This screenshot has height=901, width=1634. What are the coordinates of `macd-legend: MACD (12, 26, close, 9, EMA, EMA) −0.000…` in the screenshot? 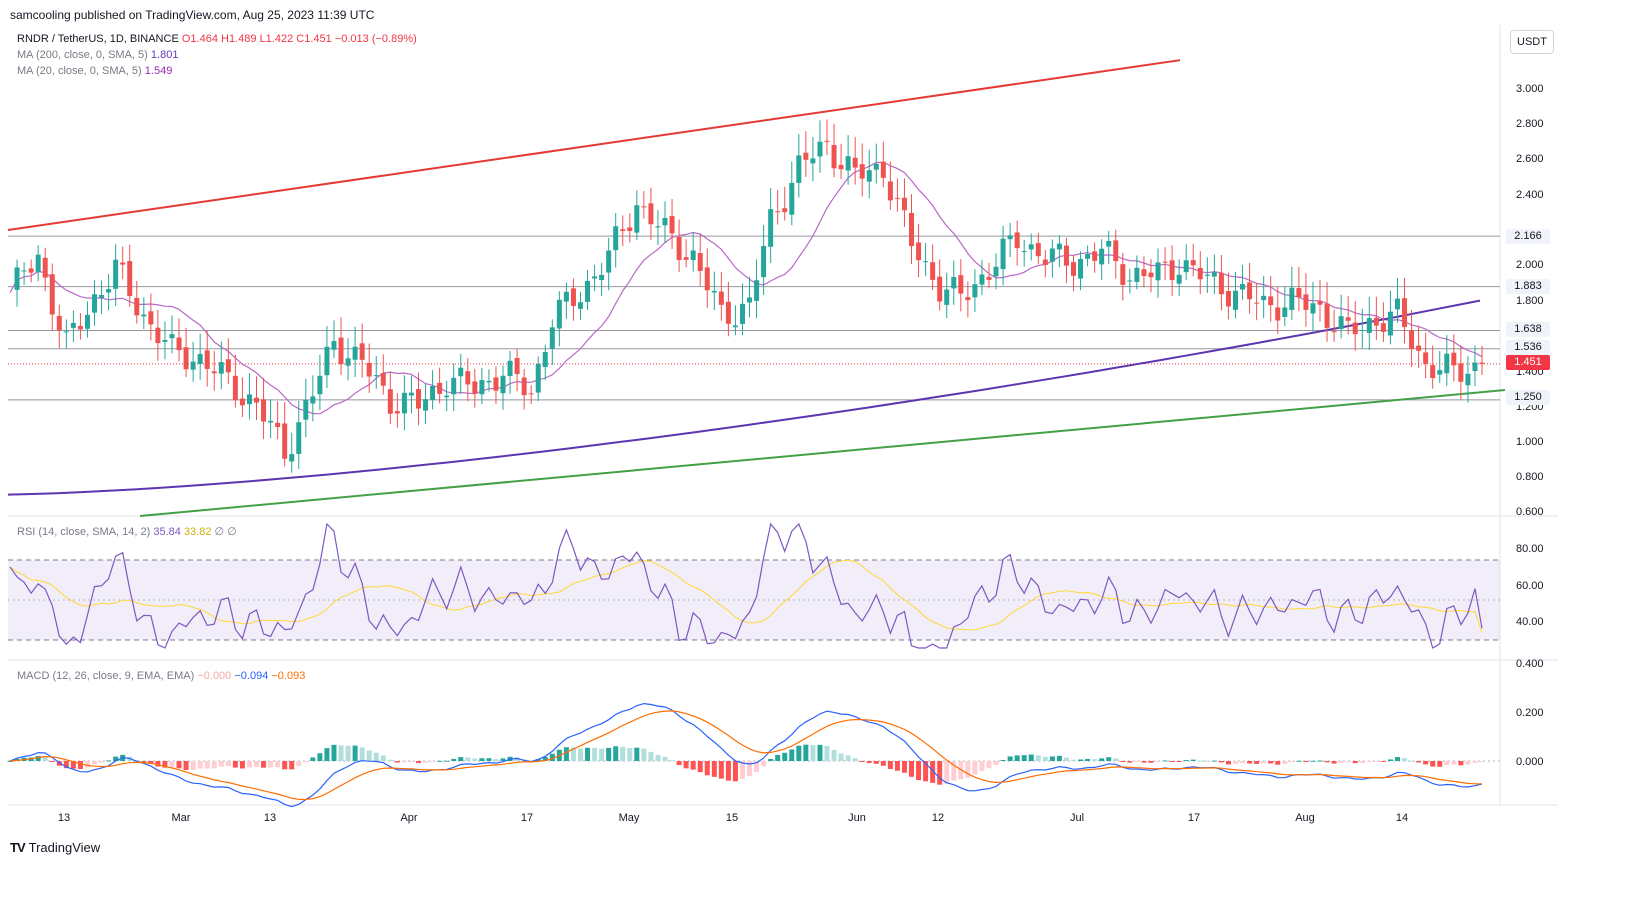 It's located at (161, 676).